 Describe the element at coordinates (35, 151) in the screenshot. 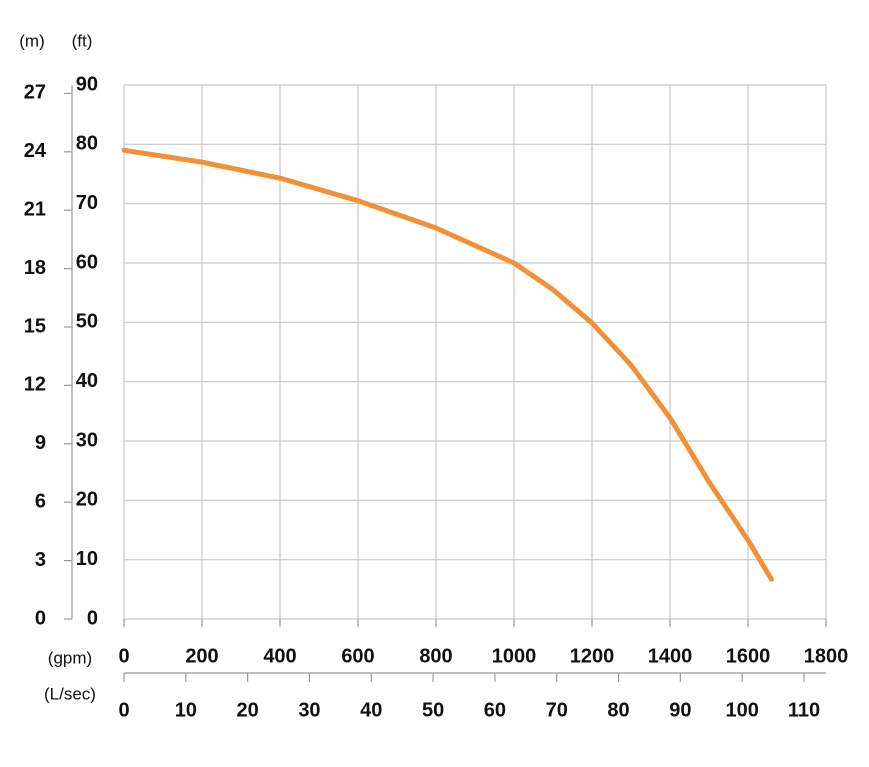

I see `y2-tick-label: 24` at that location.